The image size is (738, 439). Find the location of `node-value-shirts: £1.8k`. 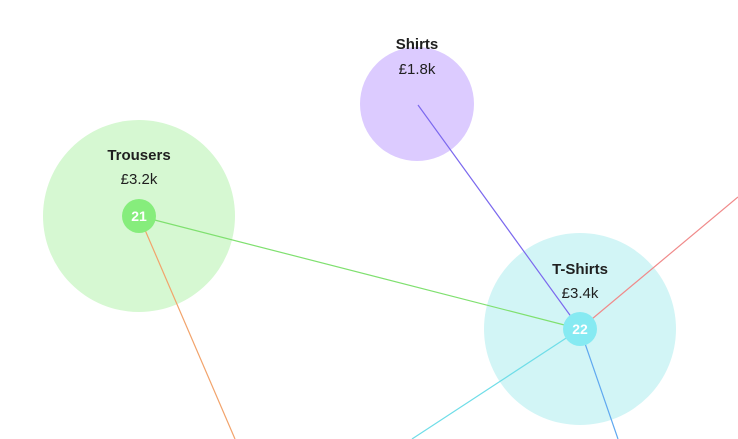

node-value-shirts: £1.8k is located at coordinates (417, 69).